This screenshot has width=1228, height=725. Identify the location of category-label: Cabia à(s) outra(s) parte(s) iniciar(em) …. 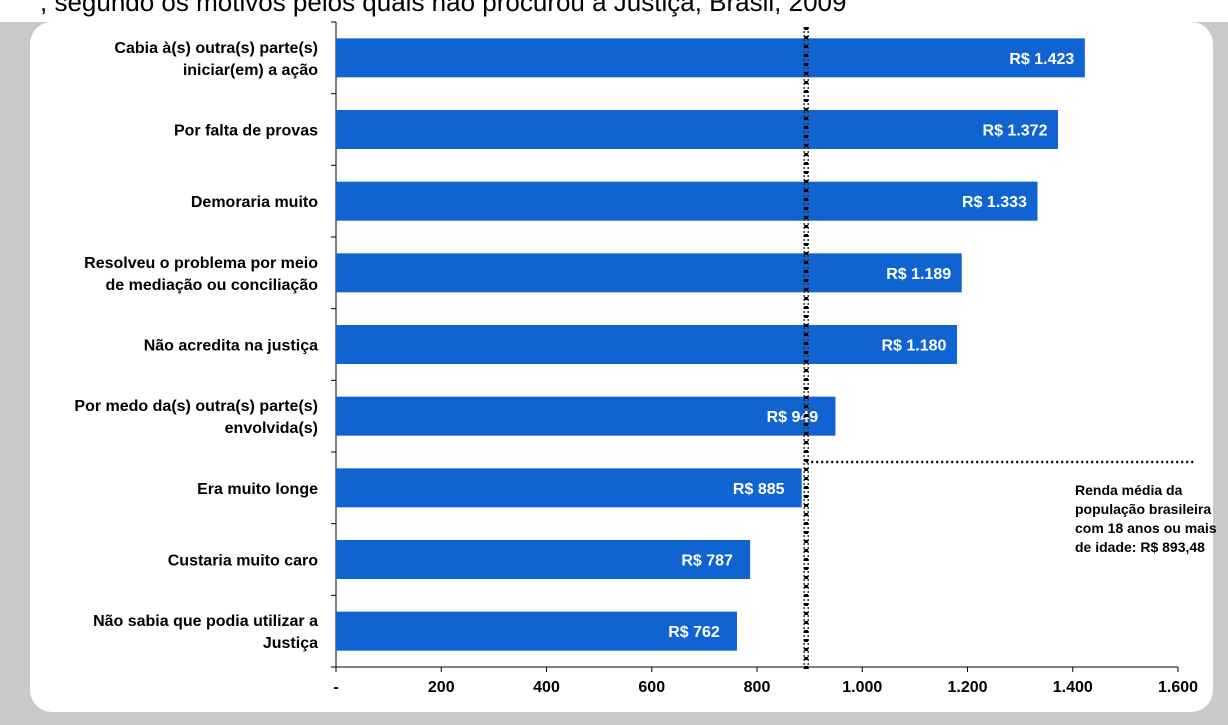
(216, 59).